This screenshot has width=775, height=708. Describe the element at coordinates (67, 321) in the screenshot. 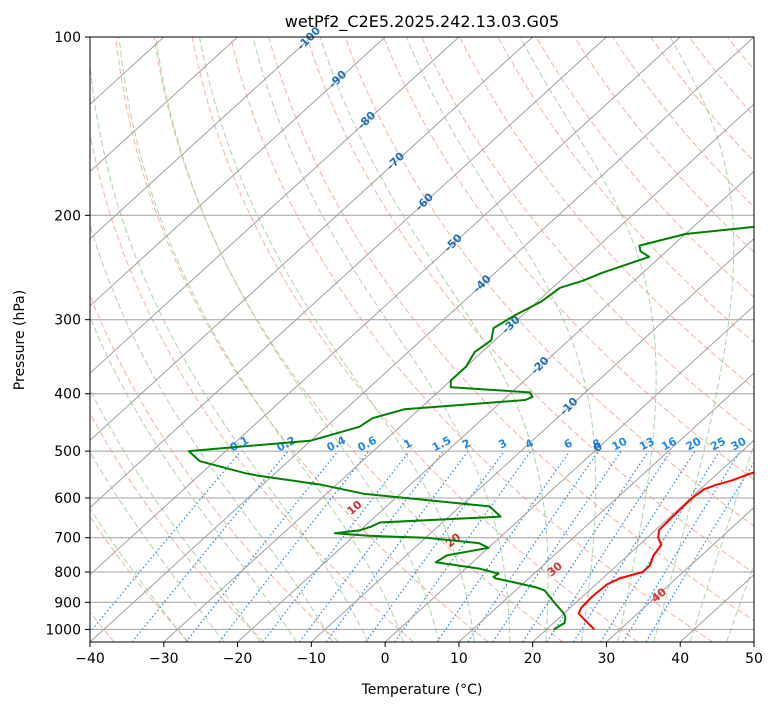

I see `y-tick-label: 300` at that location.